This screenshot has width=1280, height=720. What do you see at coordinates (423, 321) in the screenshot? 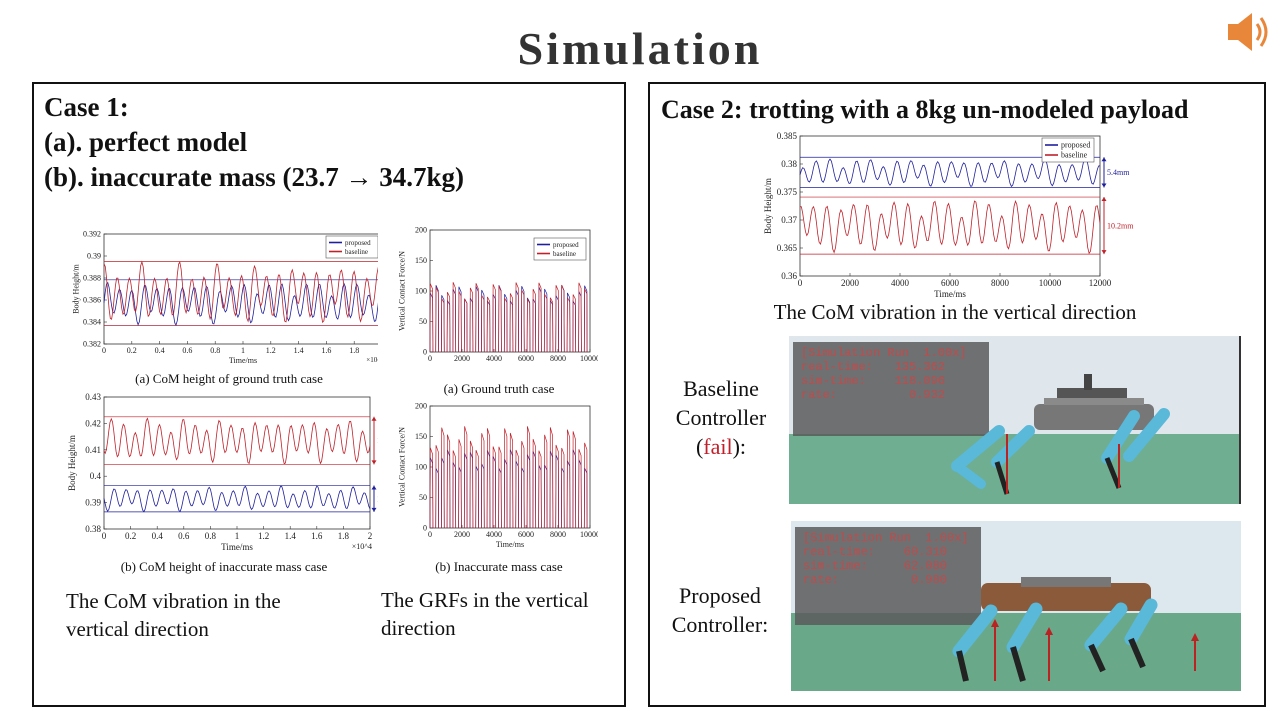
I see `y-tick-label: 50` at bounding box center [423, 321].